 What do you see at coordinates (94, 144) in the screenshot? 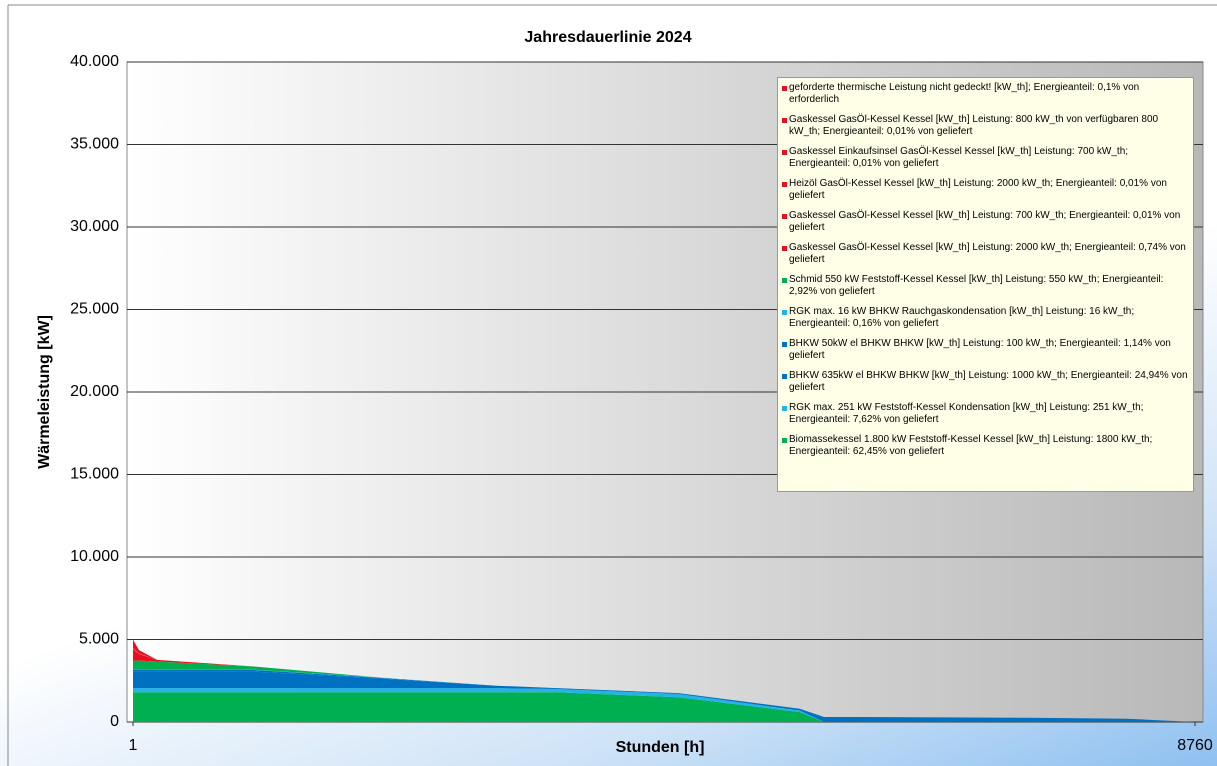
I see `y-tick-label: 35.000` at bounding box center [94, 144].